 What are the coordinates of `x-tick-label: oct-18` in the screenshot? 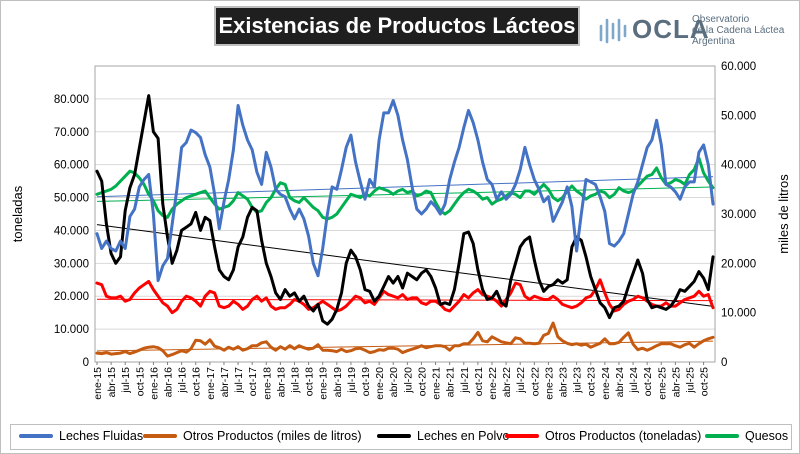 It's located at (310, 381).